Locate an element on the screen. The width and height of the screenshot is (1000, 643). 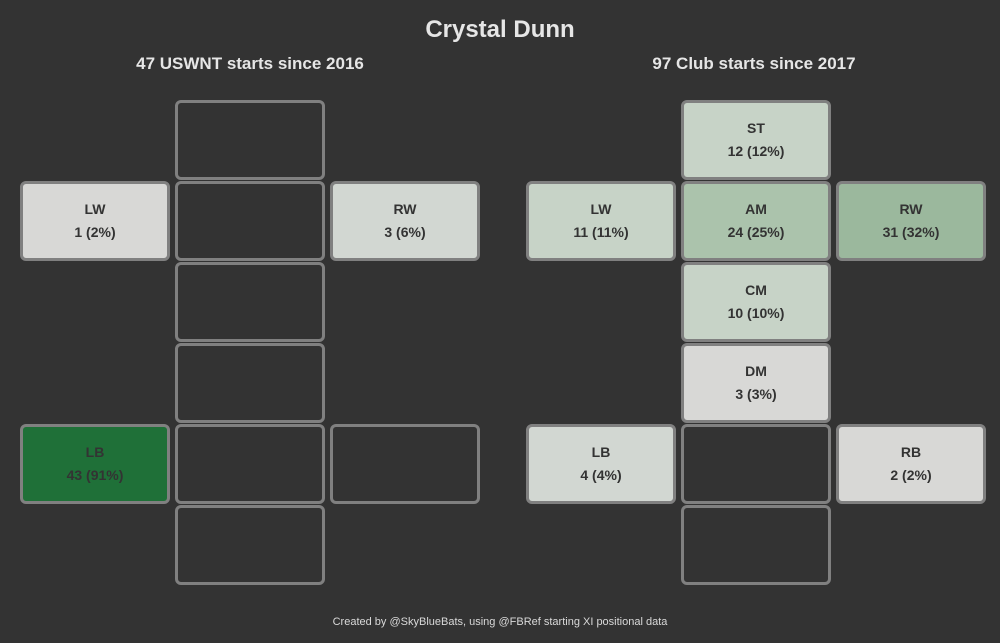
position-cell-rw: RW 3 (6%) is located at coordinates (405, 221).